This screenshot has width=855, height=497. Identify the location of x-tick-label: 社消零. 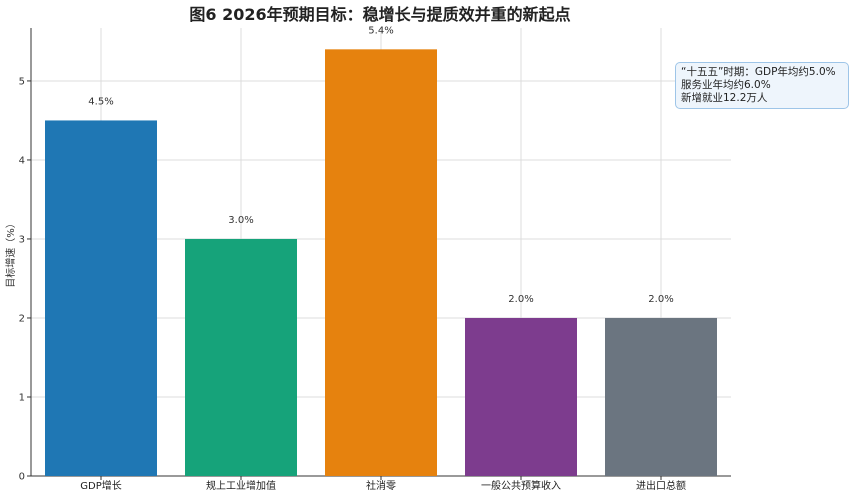
(381, 485).